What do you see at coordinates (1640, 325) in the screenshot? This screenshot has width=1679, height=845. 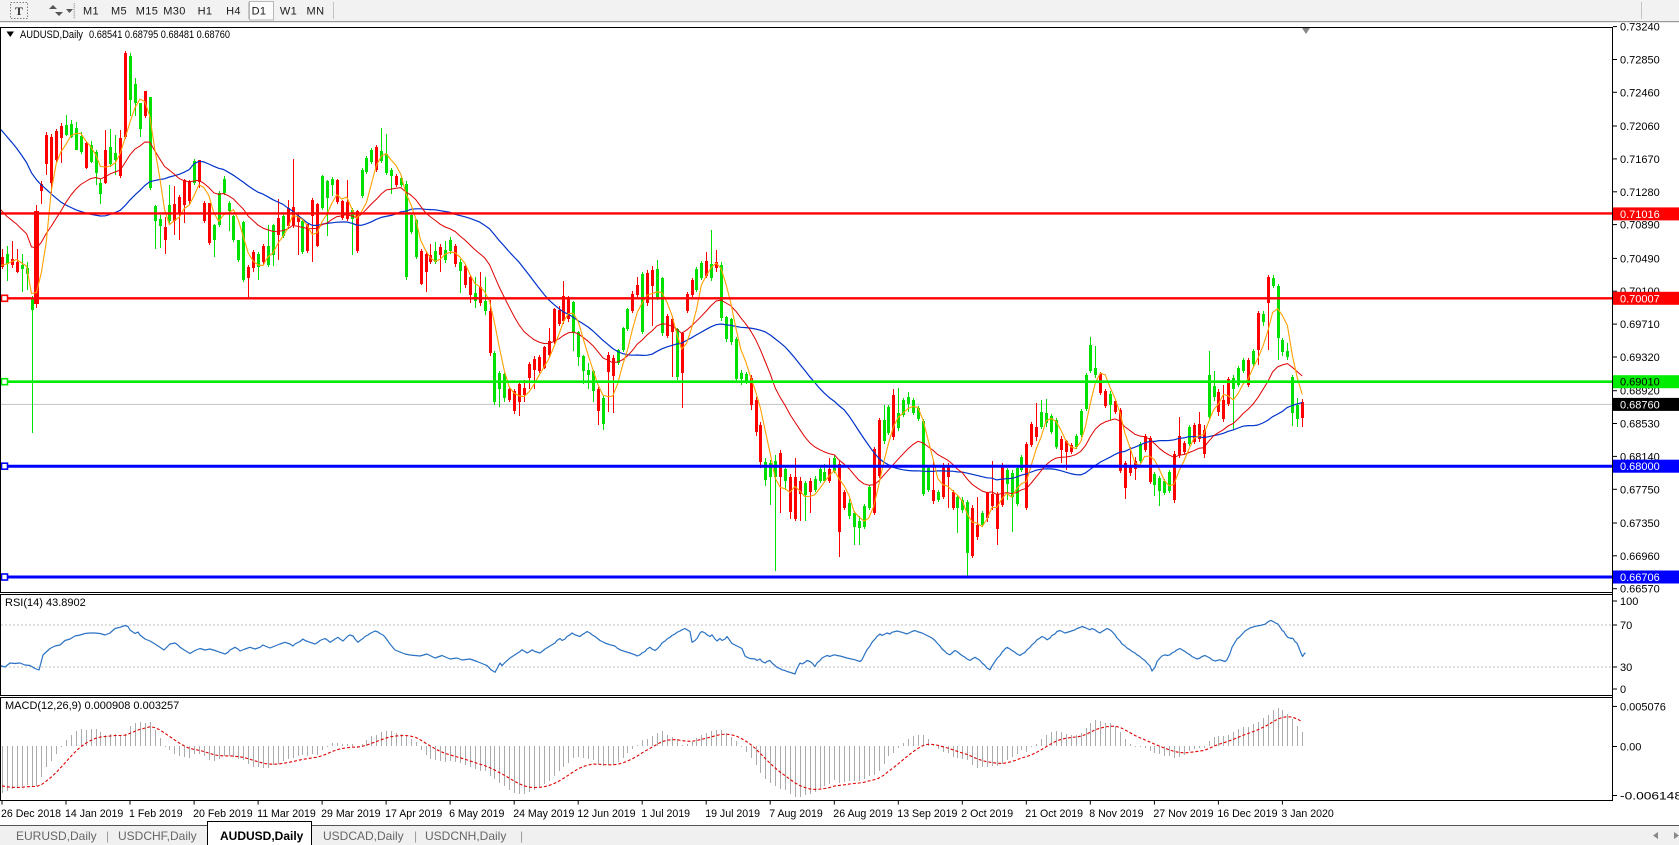 I see `svg-text: 0.69710` at bounding box center [1640, 325].